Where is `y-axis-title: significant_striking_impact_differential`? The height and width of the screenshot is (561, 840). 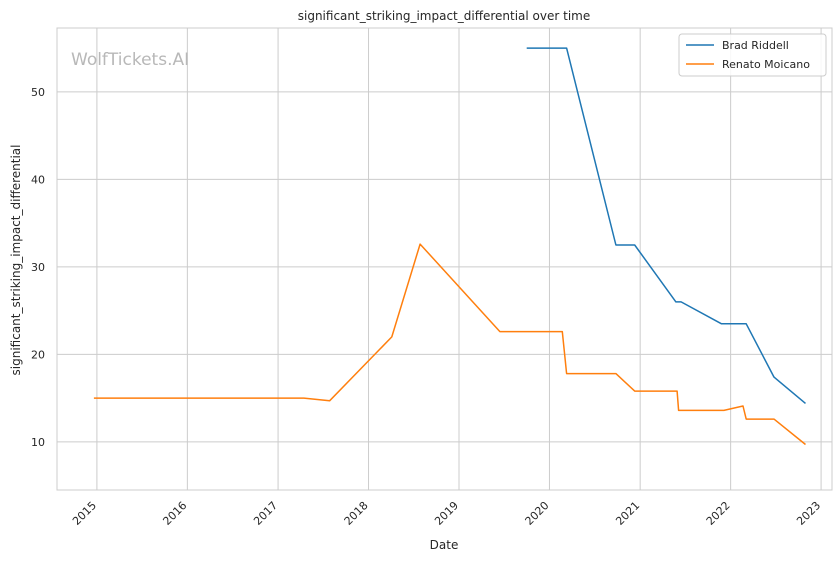 y-axis-title: significant_striking_impact_differential is located at coordinates (16, 260).